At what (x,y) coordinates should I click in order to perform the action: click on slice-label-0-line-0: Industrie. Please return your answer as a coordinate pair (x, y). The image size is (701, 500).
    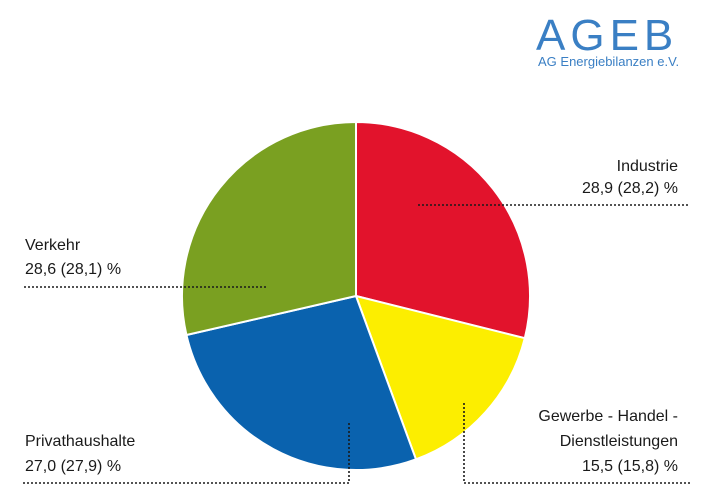
    Looking at the image, I should click on (647, 166).